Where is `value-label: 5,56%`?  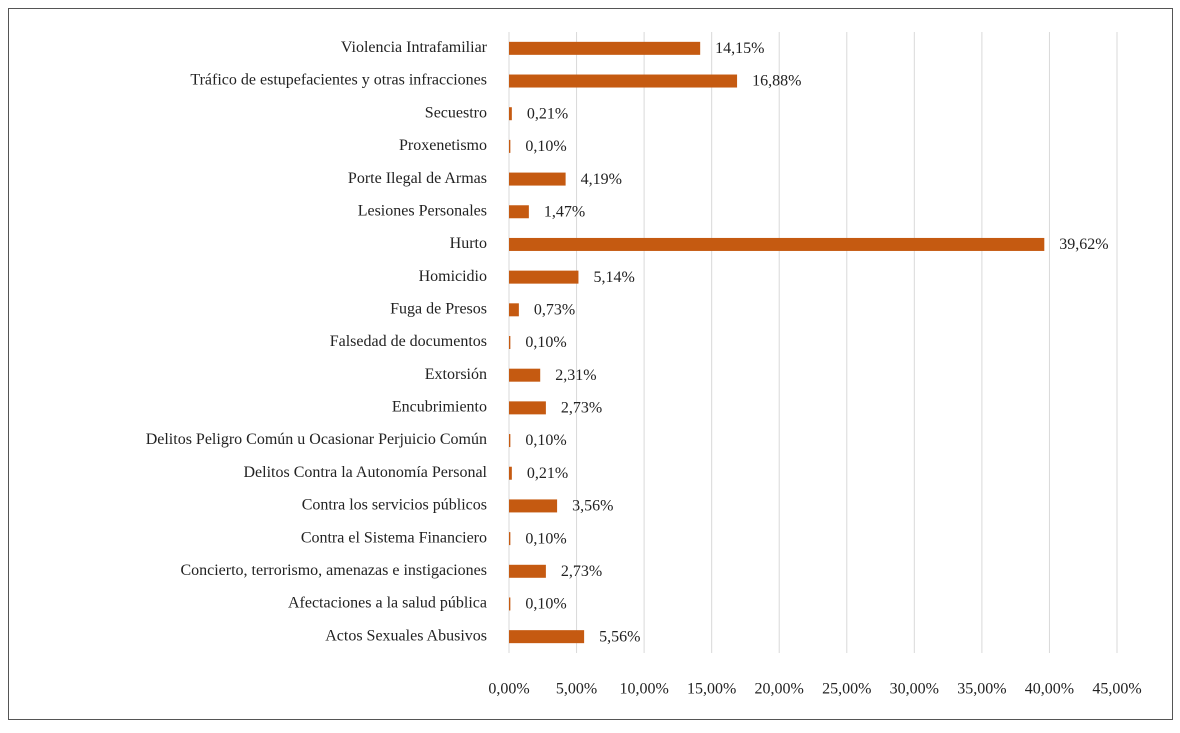
value-label: 5,56% is located at coordinates (619, 636).